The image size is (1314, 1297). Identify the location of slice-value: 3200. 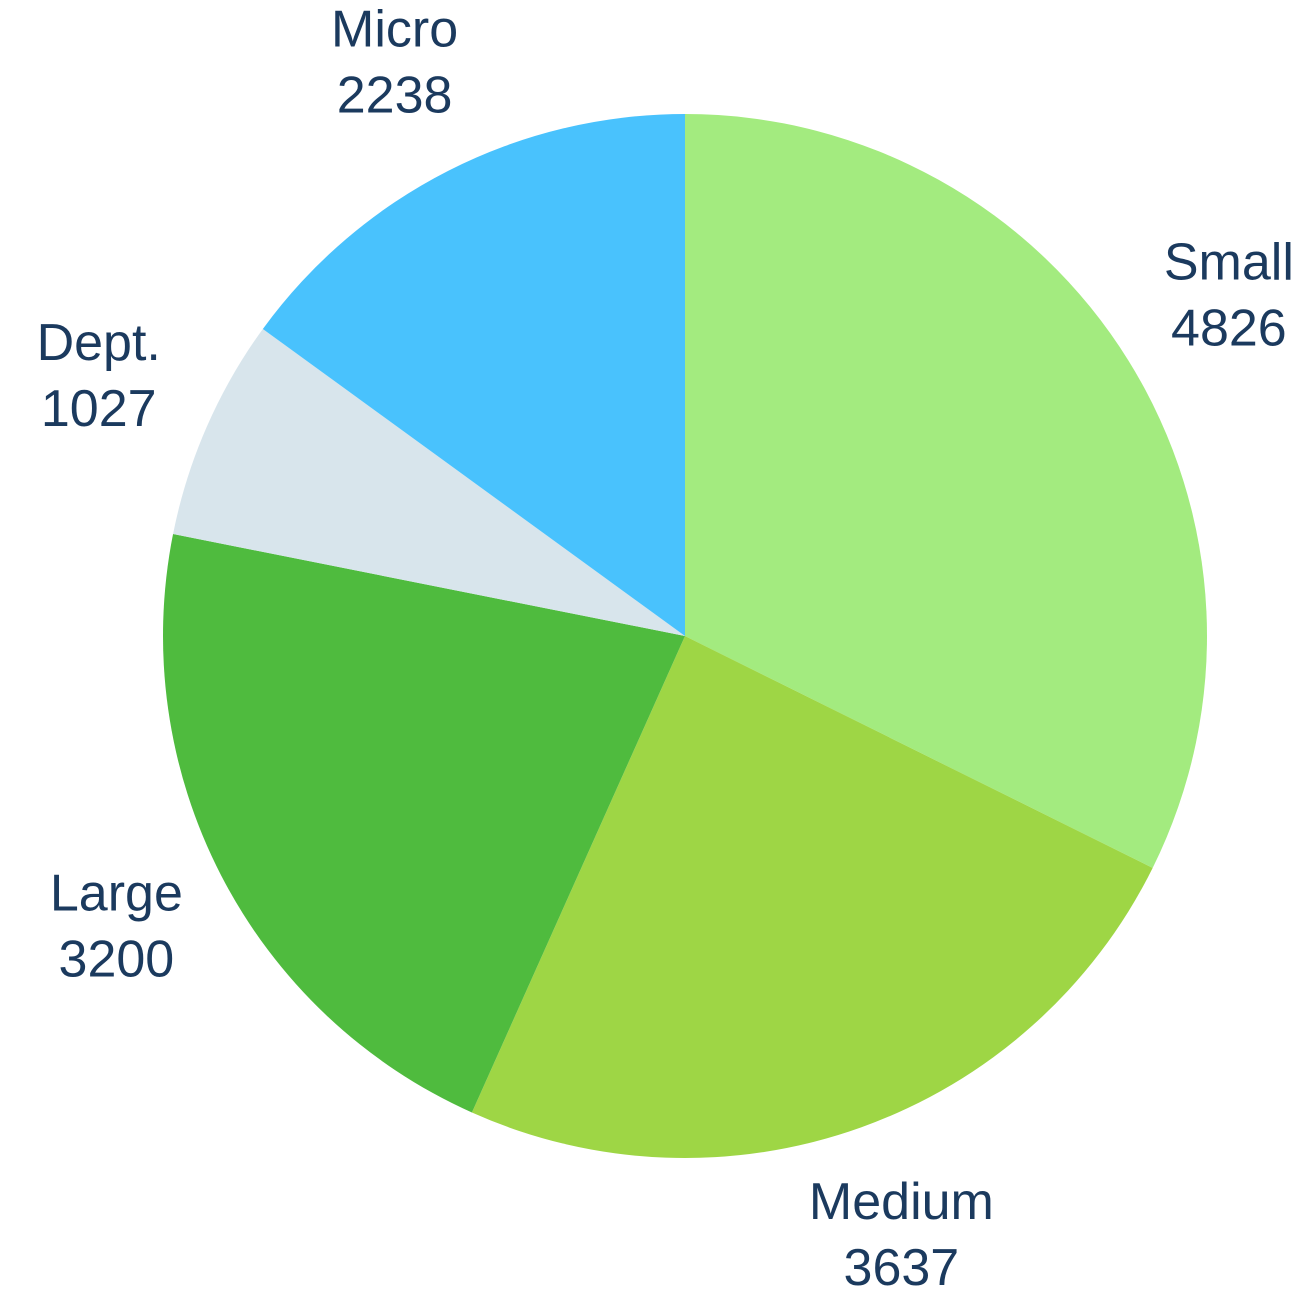
(117, 959).